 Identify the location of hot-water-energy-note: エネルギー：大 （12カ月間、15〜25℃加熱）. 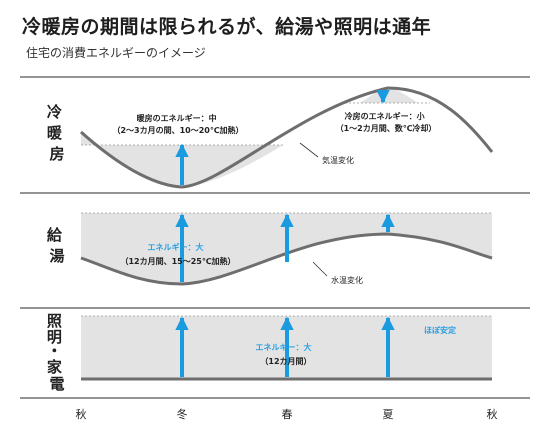
(177, 250).